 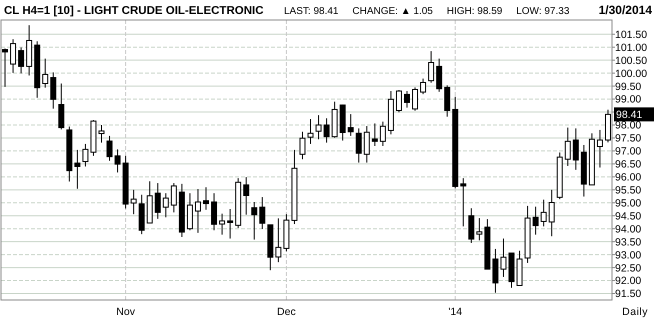 What do you see at coordinates (628, 164) in the screenshot?
I see `y-tick-label: 96.50` at bounding box center [628, 164].